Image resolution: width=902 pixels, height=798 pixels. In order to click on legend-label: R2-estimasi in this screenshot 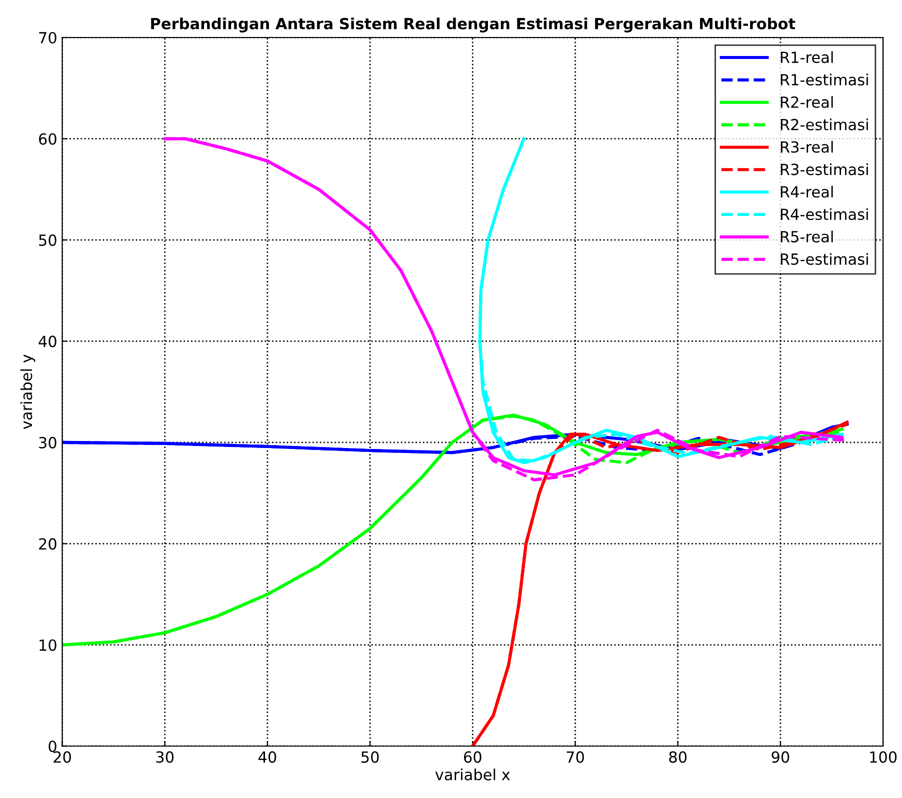, I will do `click(824, 124)`.